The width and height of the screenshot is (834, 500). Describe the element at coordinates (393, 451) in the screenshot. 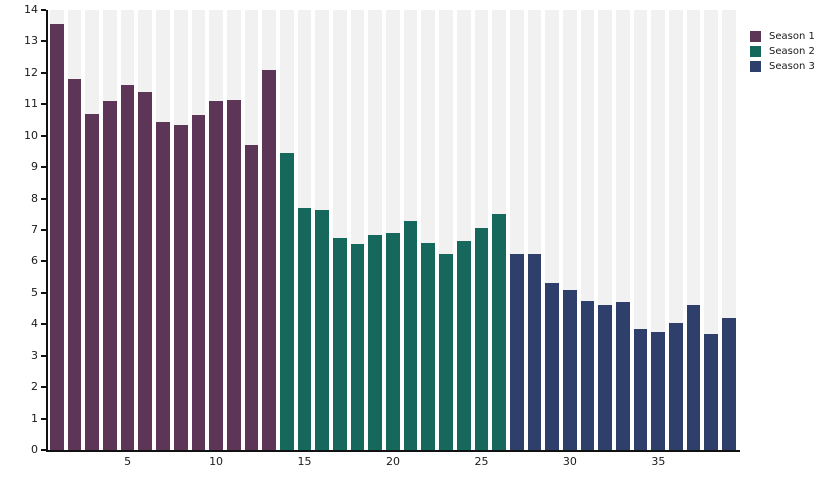

I see `x-axis-line` at that location.